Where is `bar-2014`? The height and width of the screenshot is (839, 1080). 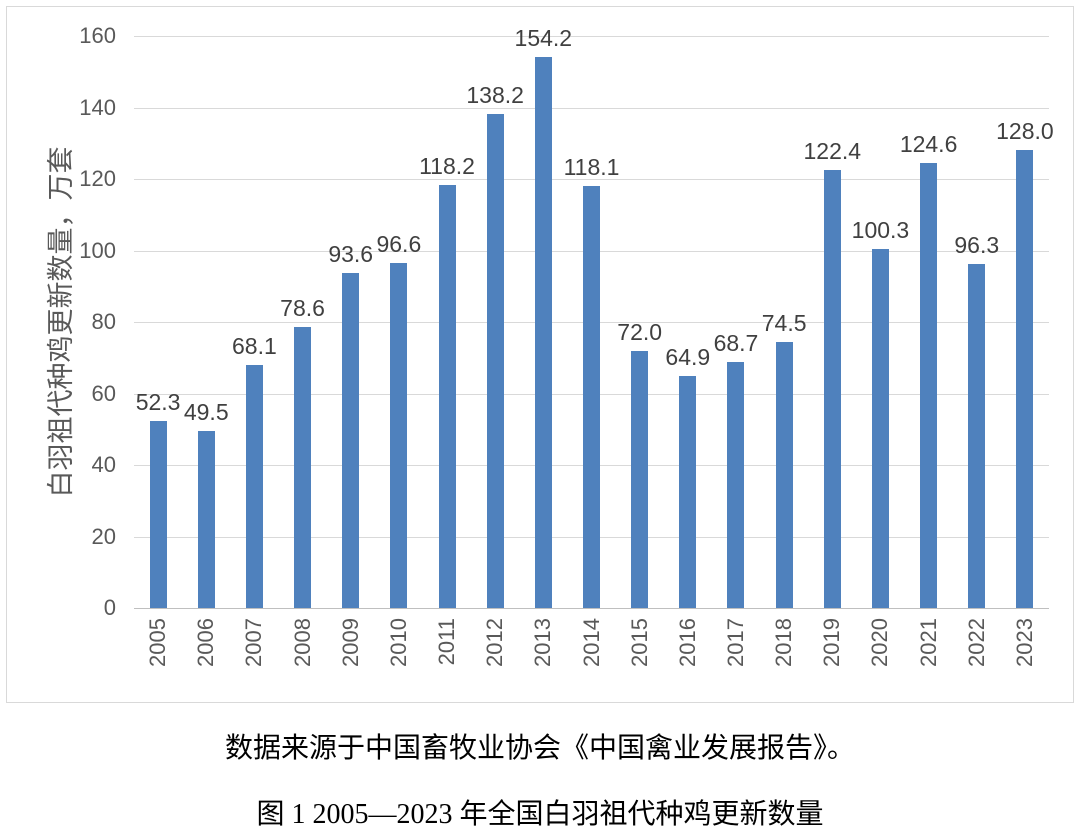
bar-2014 is located at coordinates (591, 396).